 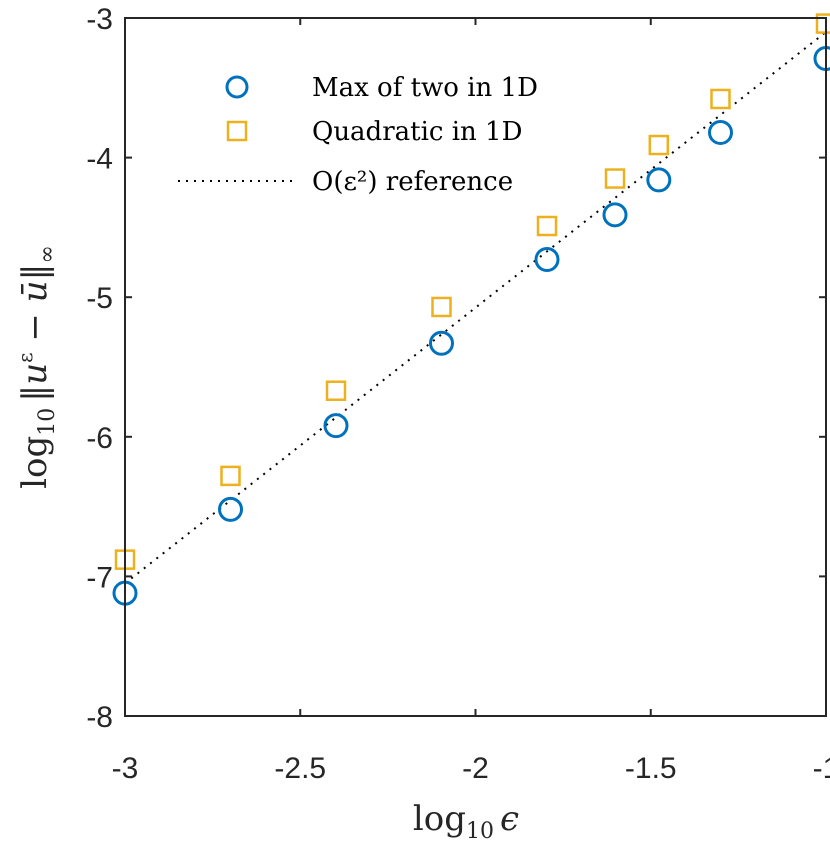 I want to click on legend-label-quadratic: Quadratic in 1D, so click(x=417, y=132).